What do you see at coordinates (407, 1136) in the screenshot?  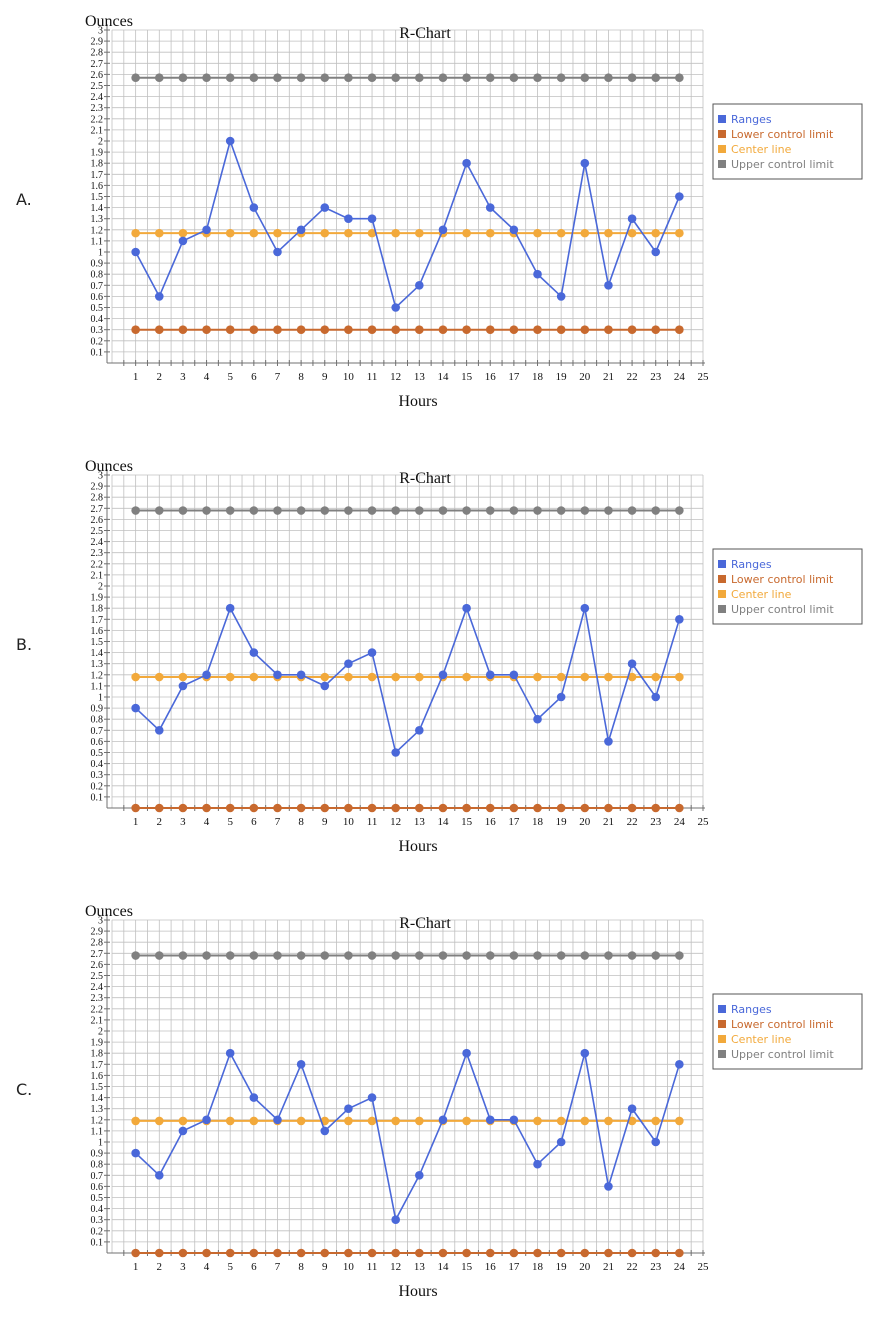 I see `series-ranges` at bounding box center [407, 1136].